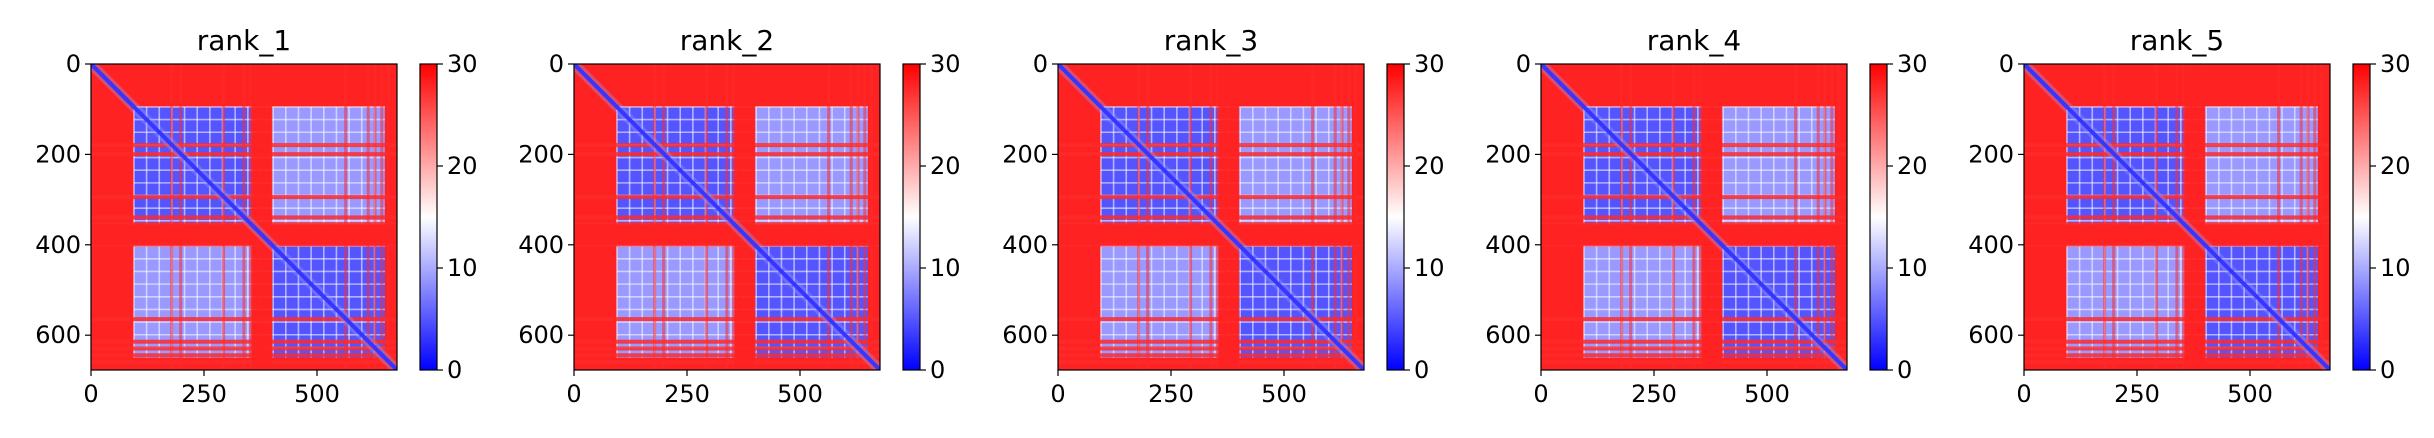 This screenshot has height=438, width=2434. I want to click on chart-title: rank_2, so click(727, 40).